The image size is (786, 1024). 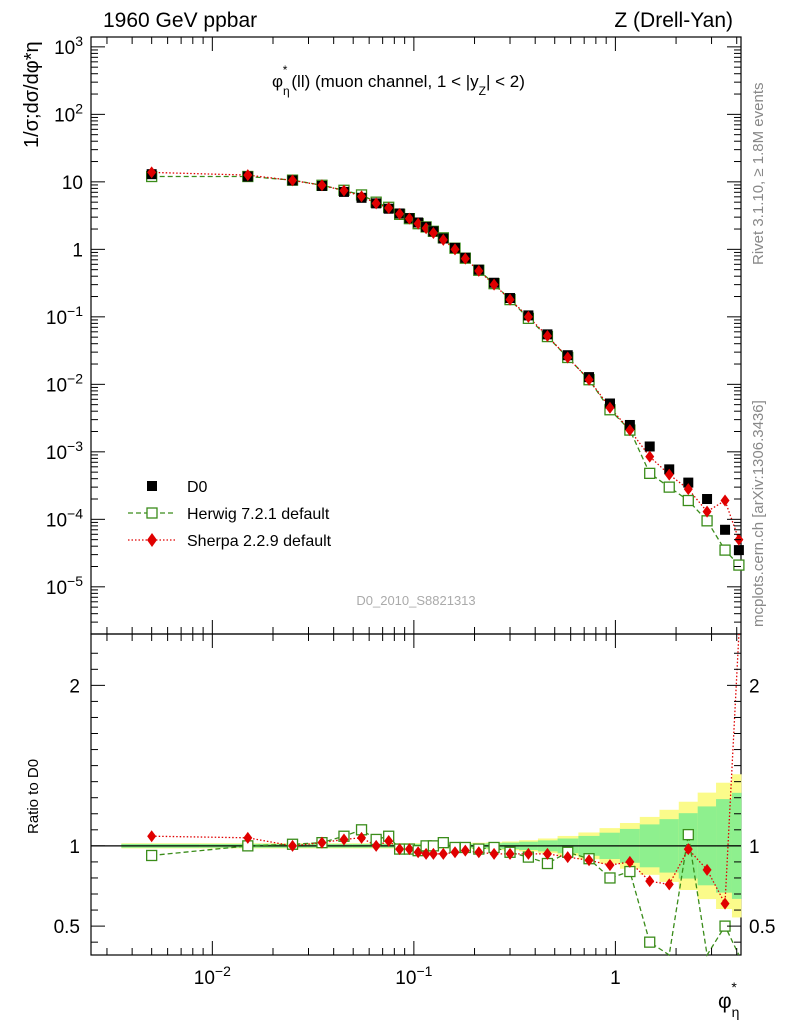 I want to click on y-tick-label: 10⁻⁵, so click(x=64, y=586).